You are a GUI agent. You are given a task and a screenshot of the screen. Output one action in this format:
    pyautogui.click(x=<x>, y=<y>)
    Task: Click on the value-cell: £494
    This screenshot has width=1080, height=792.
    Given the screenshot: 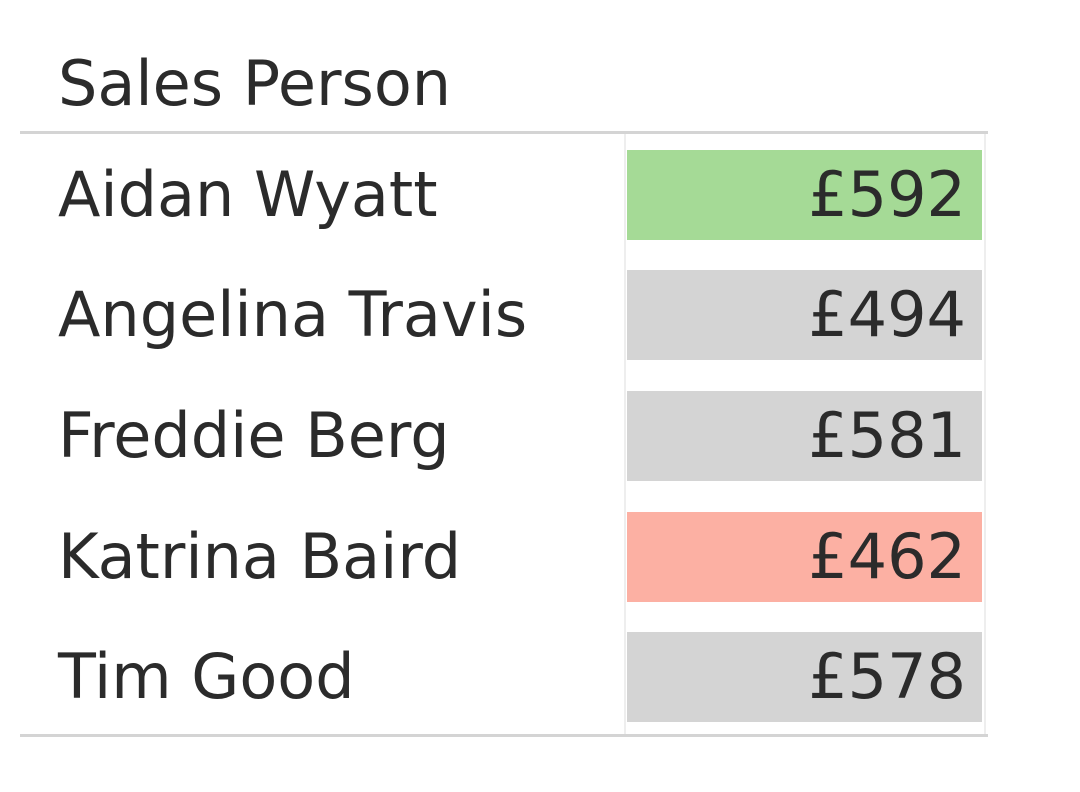 What is the action you would take?
    pyautogui.click(x=804, y=315)
    